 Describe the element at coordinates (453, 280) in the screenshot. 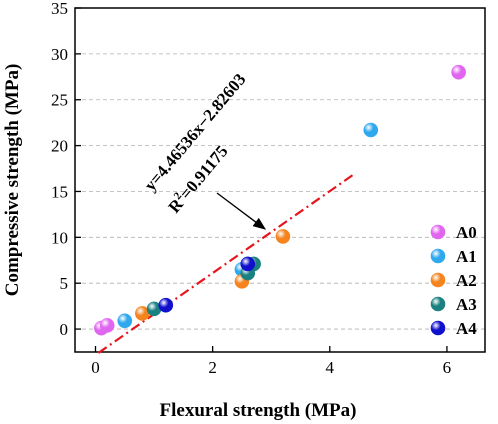

I see `legend: A0 A1 A2 A3 A4` at that location.